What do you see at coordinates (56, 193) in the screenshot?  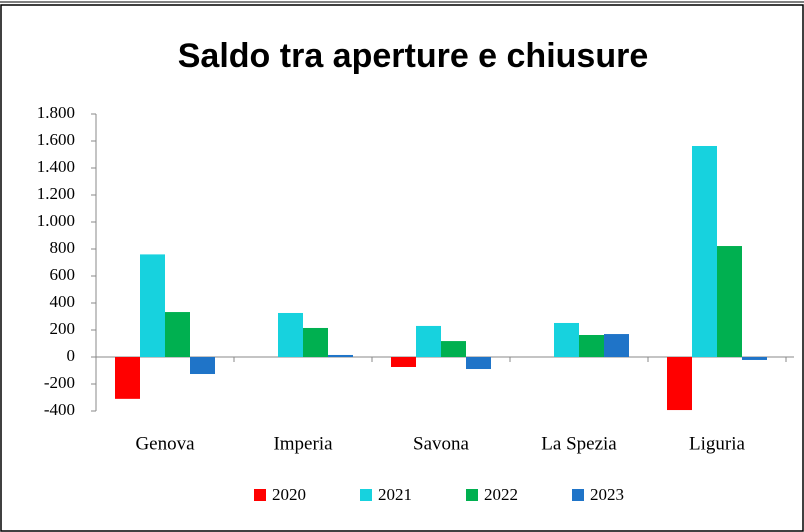 I see `y-tick-label: 1.200` at bounding box center [56, 193].